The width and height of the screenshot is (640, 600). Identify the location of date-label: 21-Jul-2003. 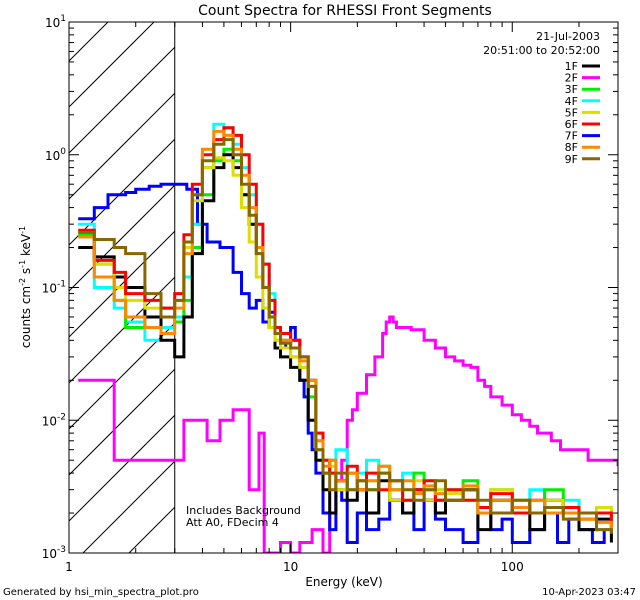
(568, 36).